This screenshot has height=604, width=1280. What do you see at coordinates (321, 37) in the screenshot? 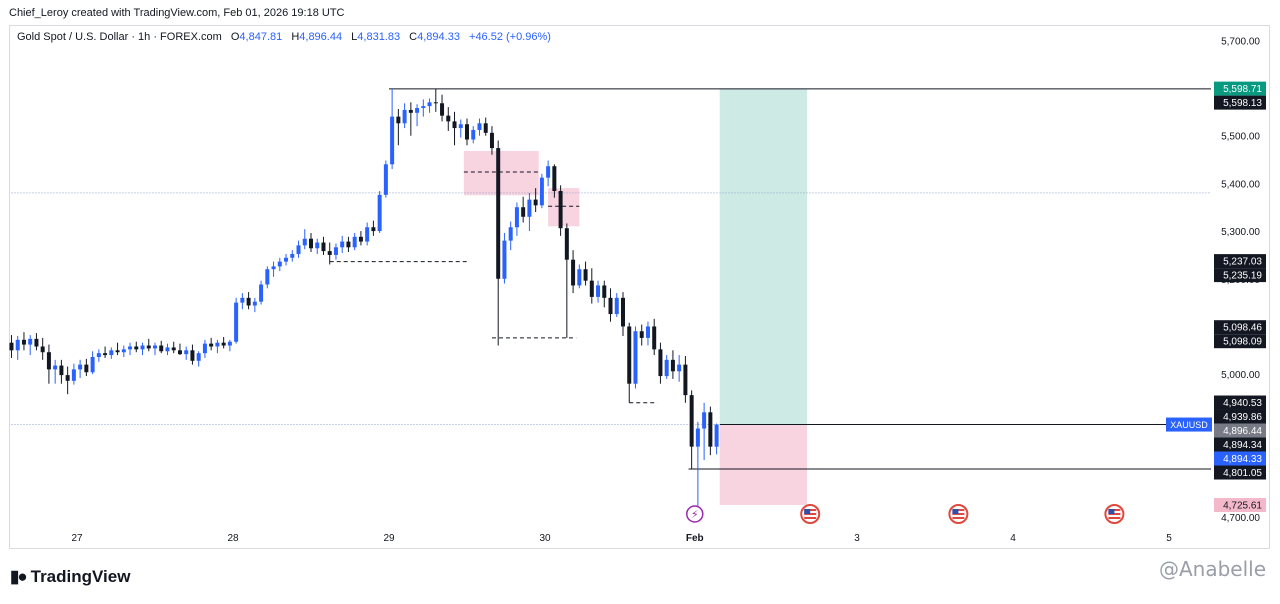
I see `high-value: 4,896.44` at bounding box center [321, 37].